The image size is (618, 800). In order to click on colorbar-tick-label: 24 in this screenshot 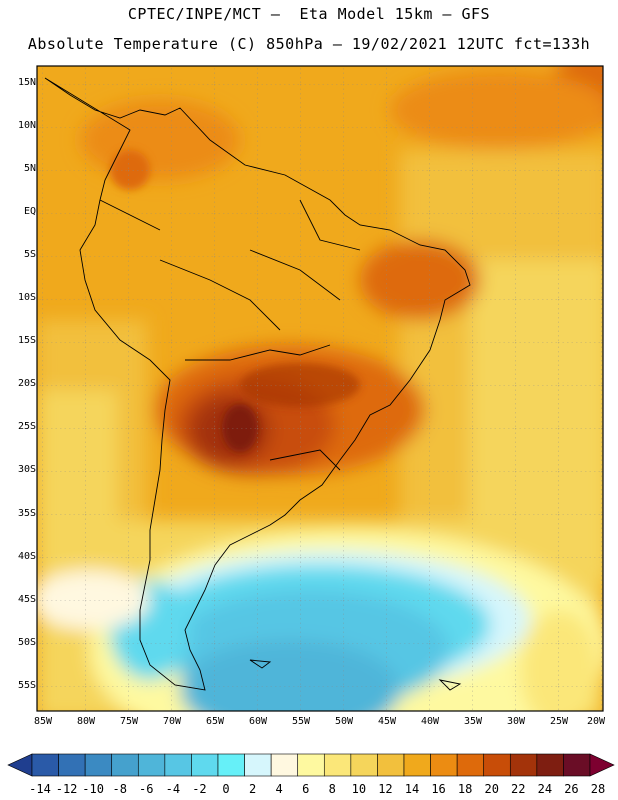, I will do `click(545, 789)`.